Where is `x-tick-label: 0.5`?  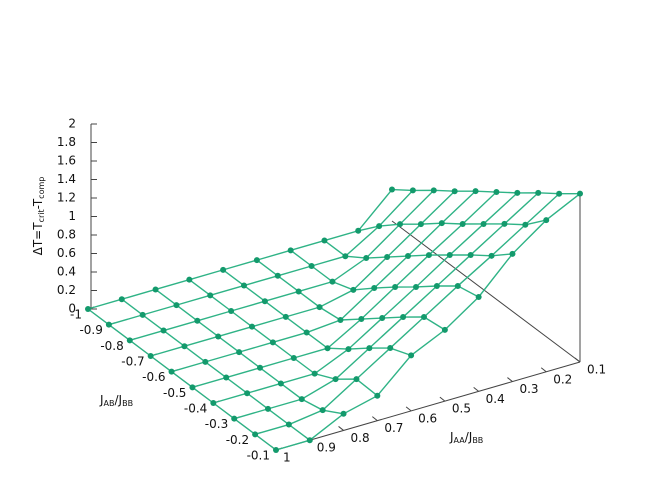 x-tick-label: 0.5 is located at coordinates (461, 409).